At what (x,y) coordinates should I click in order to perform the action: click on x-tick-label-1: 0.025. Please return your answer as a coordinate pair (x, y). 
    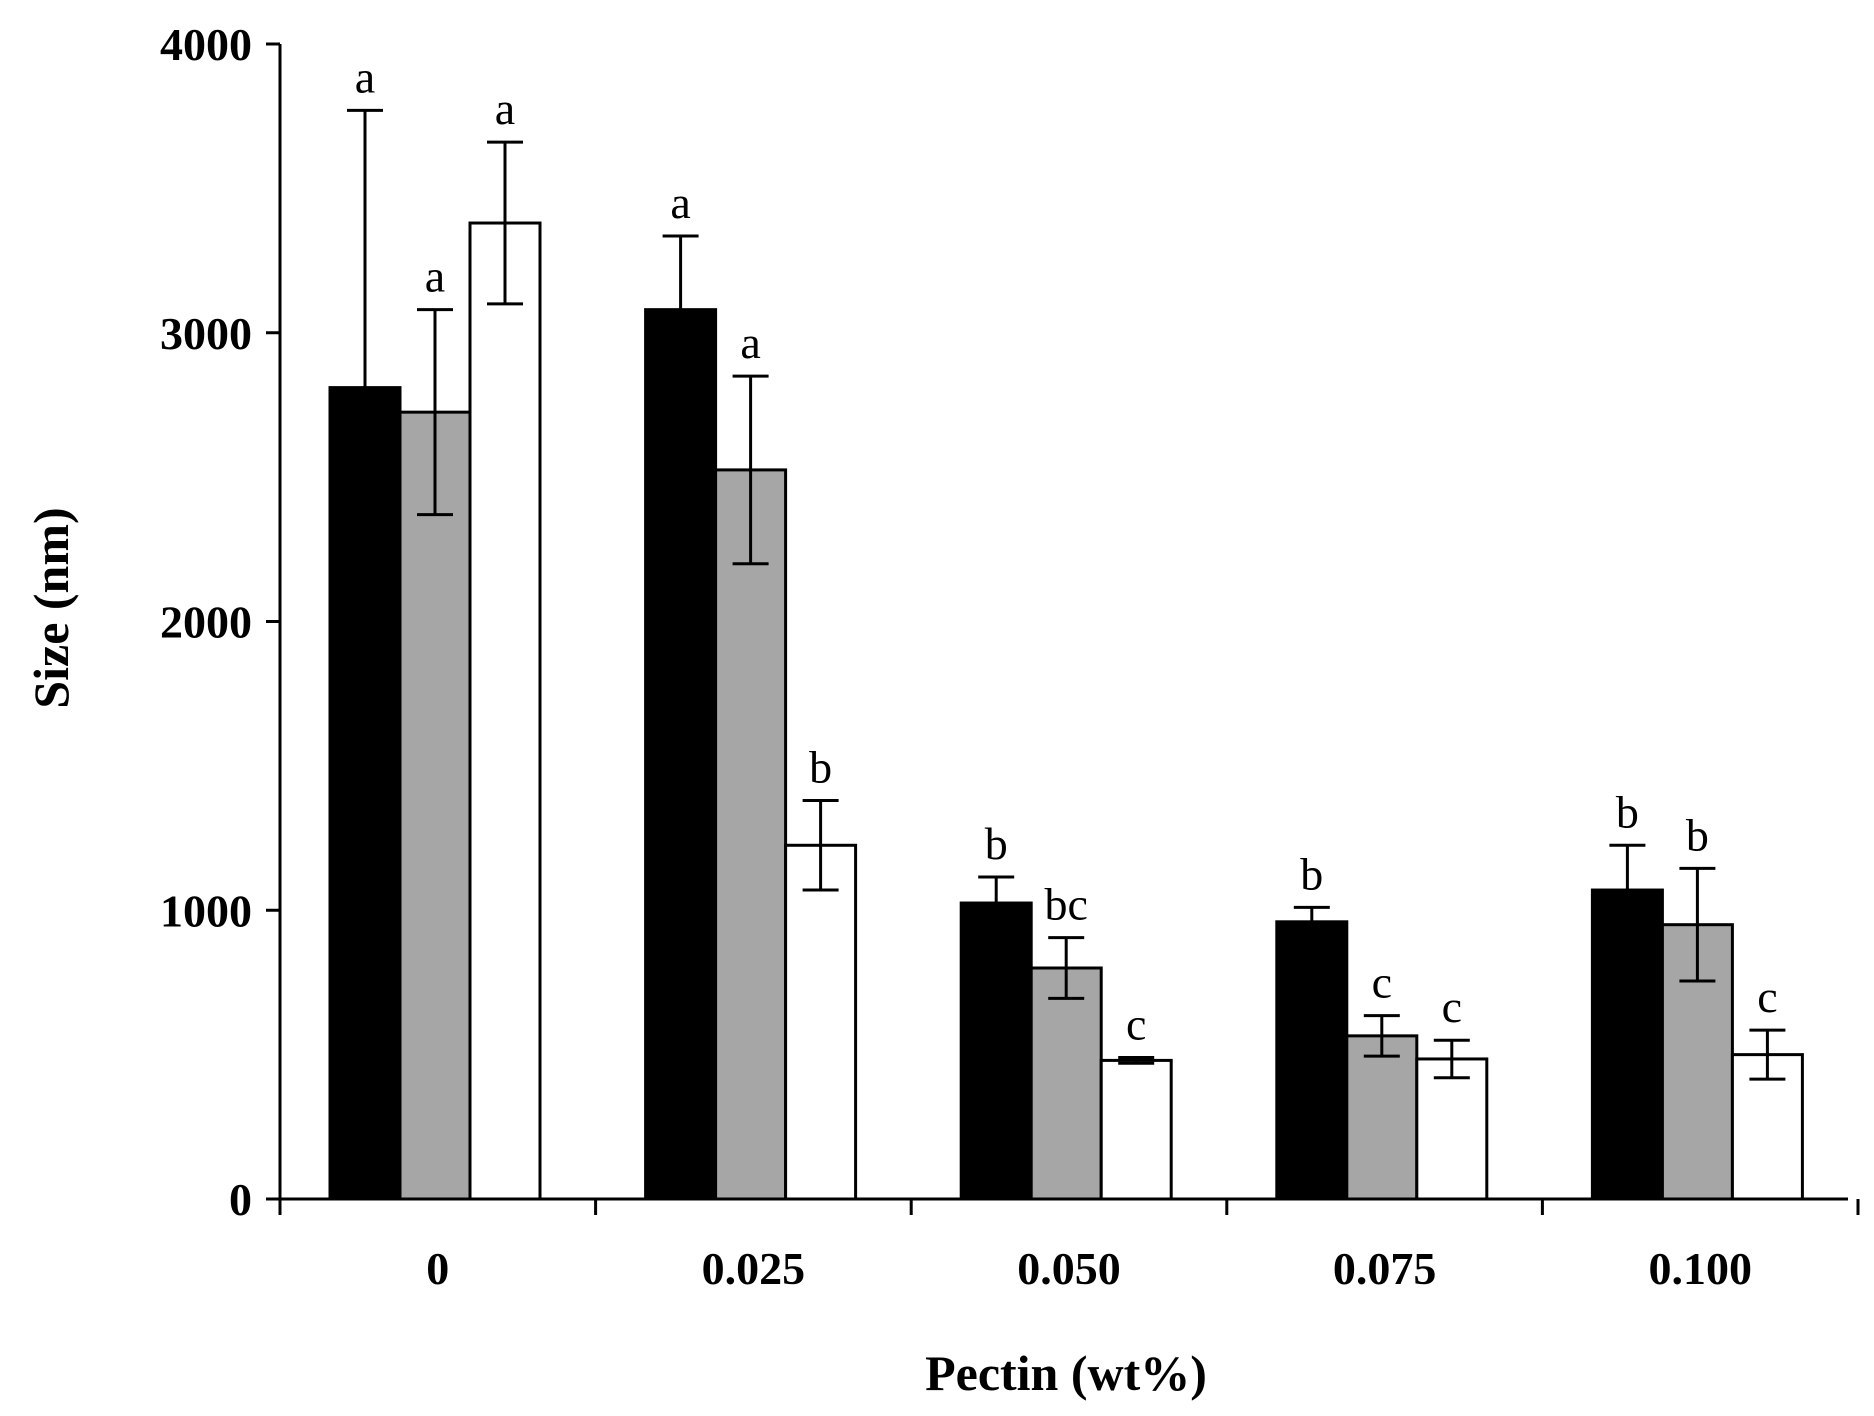
    Looking at the image, I should click on (754, 1268).